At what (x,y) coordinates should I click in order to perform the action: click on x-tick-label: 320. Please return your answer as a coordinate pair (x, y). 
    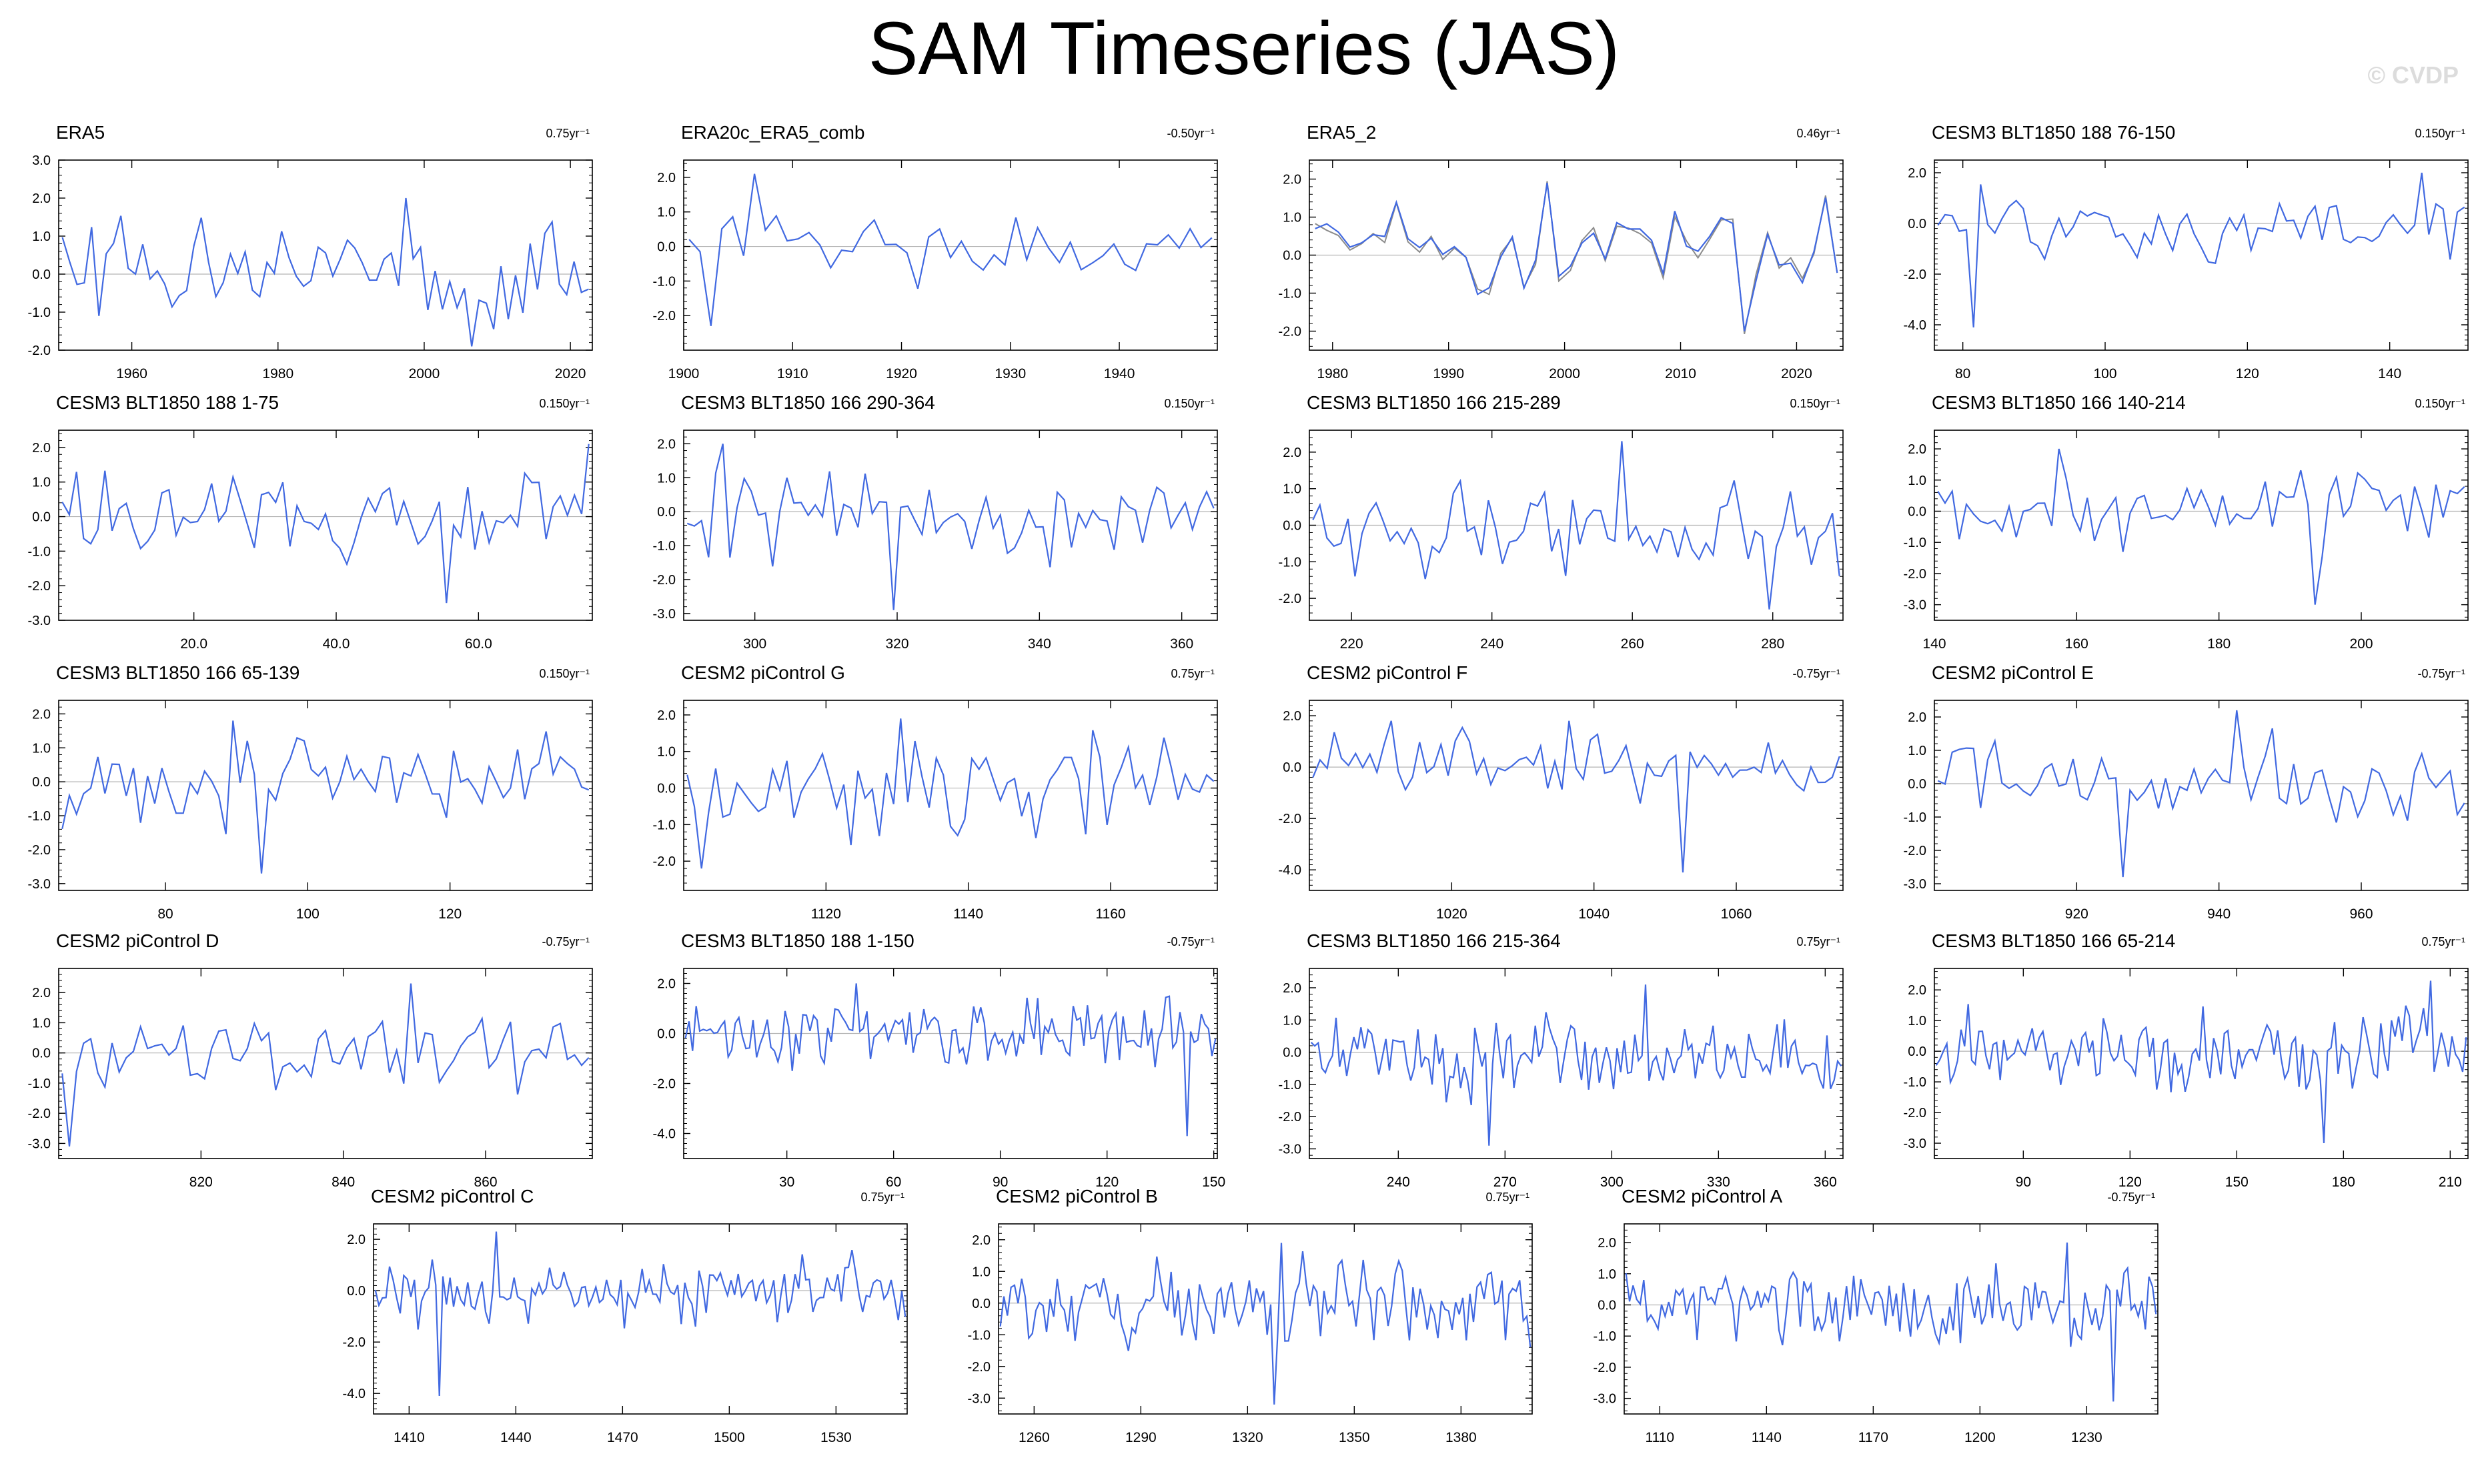
    Looking at the image, I should click on (896, 644).